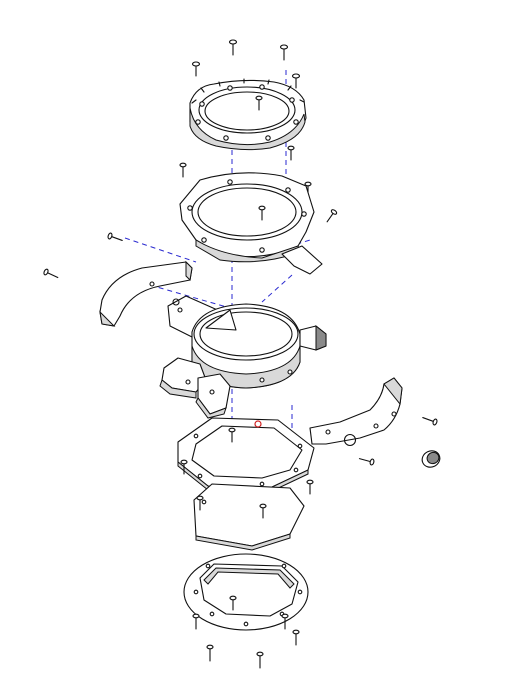 This screenshot has height=700, width=507. Describe the element at coordinates (258, 424) in the screenshot. I see `marker-dot` at that location.